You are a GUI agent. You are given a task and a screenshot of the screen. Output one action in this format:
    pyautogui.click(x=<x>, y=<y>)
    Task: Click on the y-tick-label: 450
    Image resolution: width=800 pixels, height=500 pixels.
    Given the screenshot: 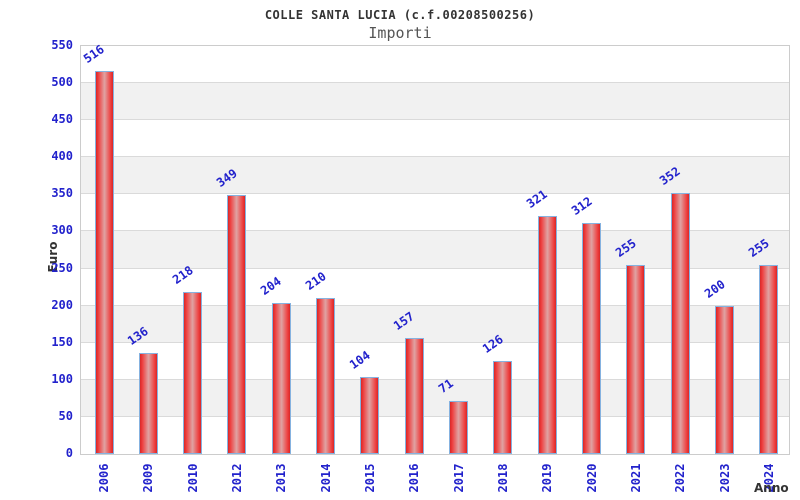 What is the action you would take?
    pyautogui.click(x=62, y=119)
    